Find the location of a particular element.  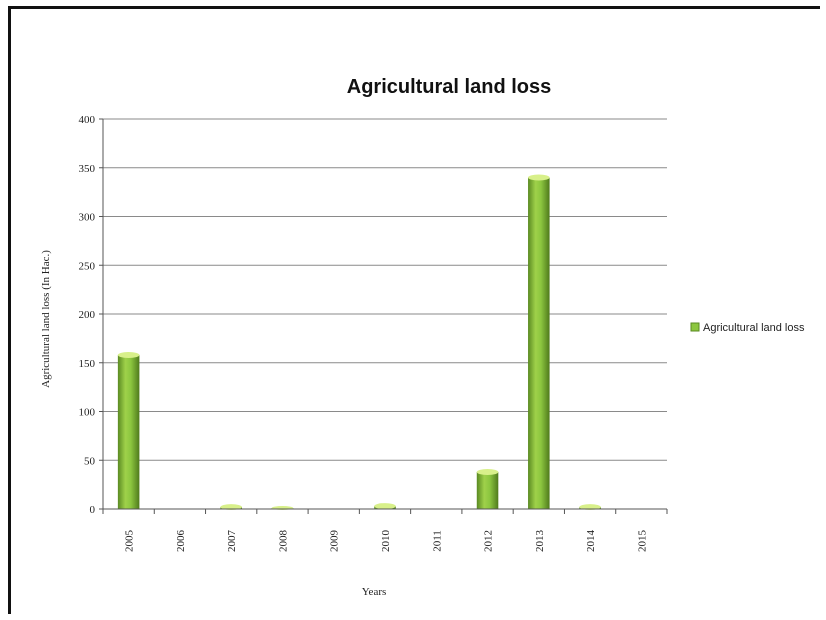

x-tick-label: 2015 is located at coordinates (642, 541).